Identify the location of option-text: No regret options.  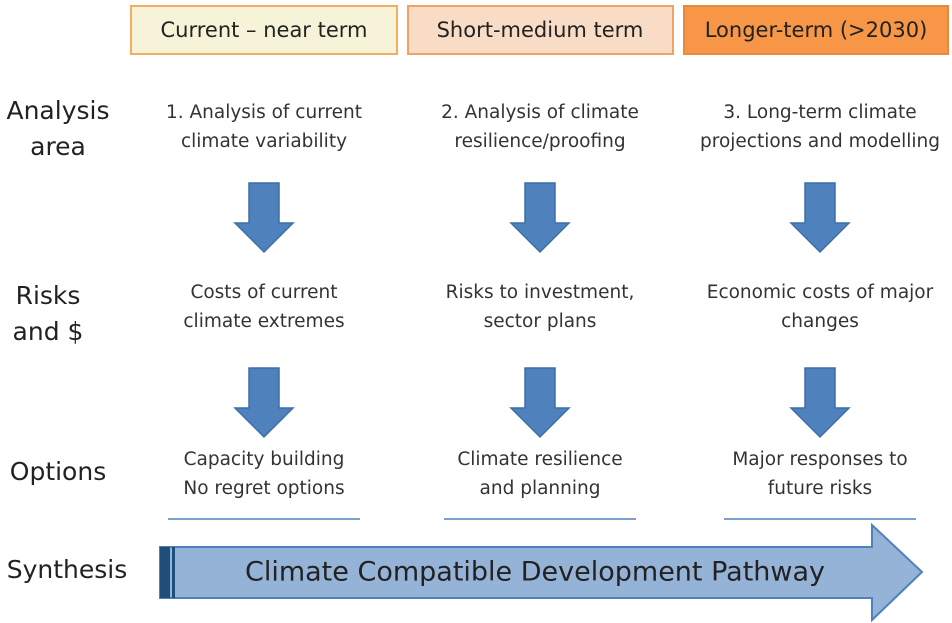
(263, 488).